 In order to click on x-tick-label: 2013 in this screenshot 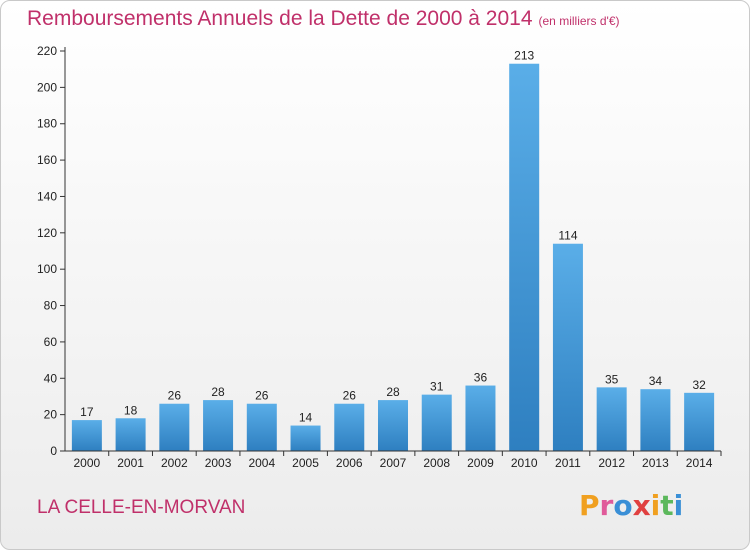, I will do `click(655, 463)`.